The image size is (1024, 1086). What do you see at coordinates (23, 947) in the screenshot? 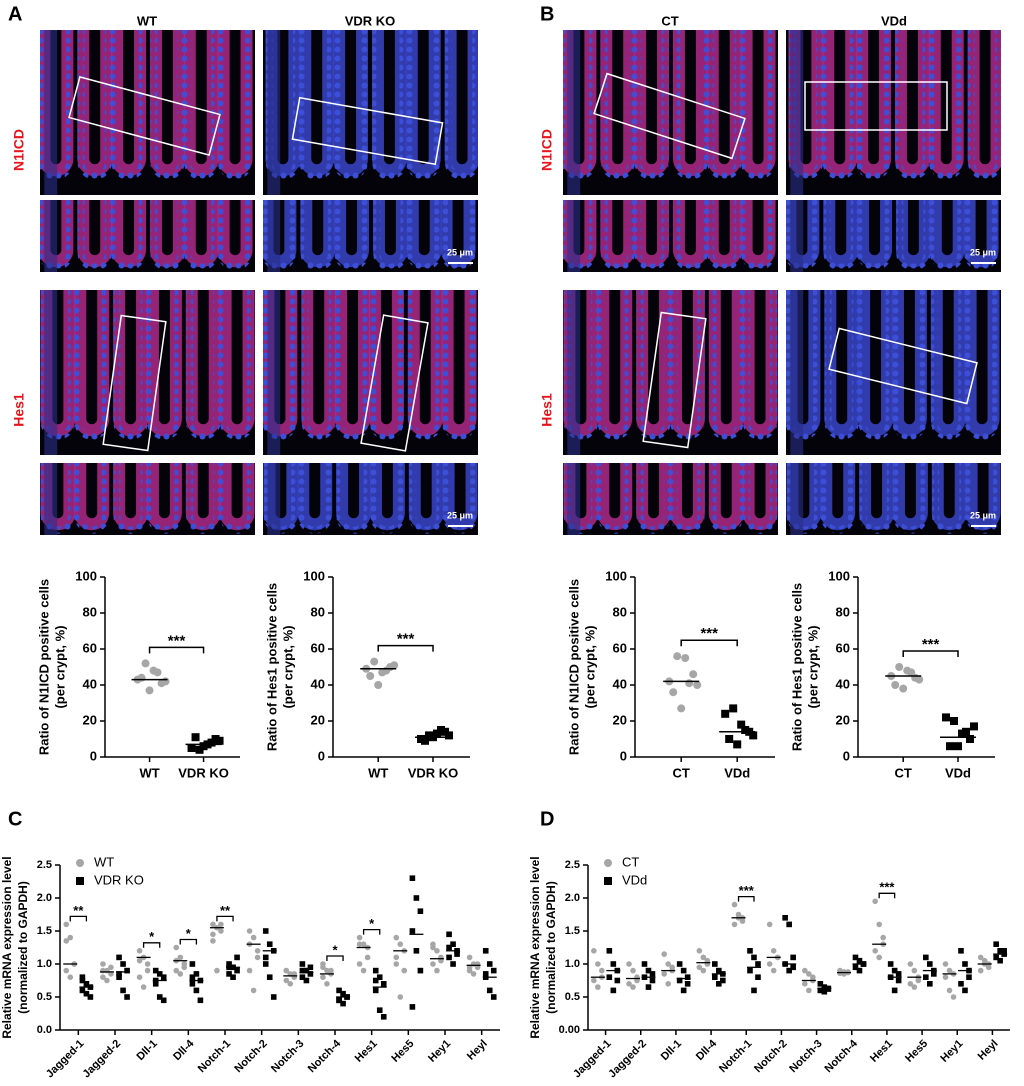
I see `y-axis-label: (normalized to GAPDH)` at bounding box center [23, 947].